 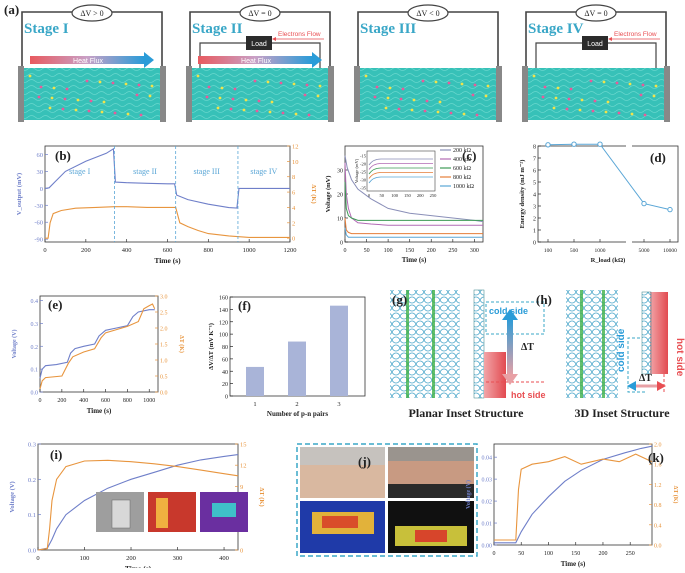 I want to click on inset-y-label: Voltage (mV), so click(x=356, y=170).